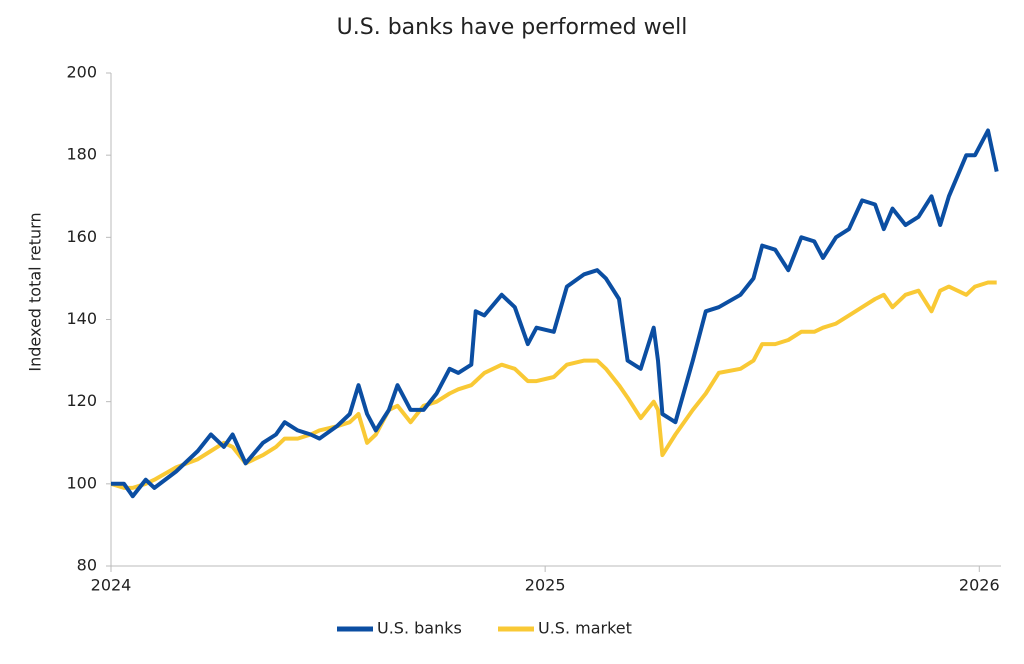 Image resolution: width=1024 pixels, height=664 pixels. What do you see at coordinates (512, 27) in the screenshot?
I see `chart-title: U.S. banks have performed well` at bounding box center [512, 27].